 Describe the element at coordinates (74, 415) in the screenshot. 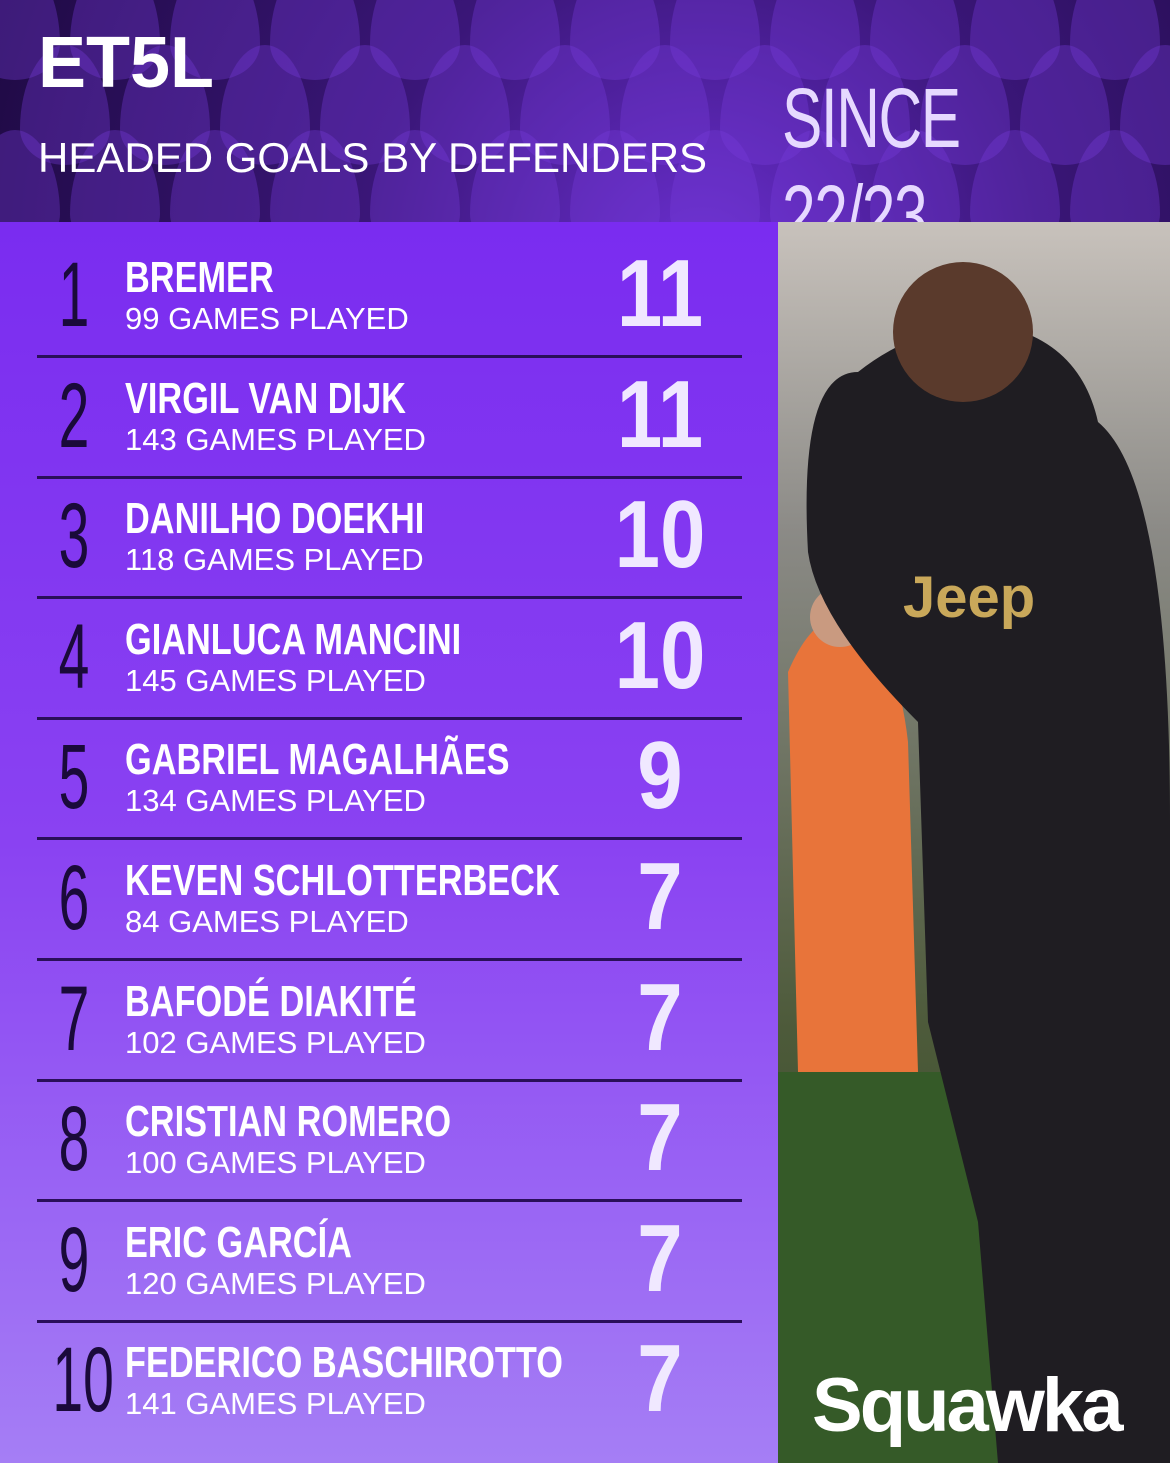

I see `rank: 2` at that location.